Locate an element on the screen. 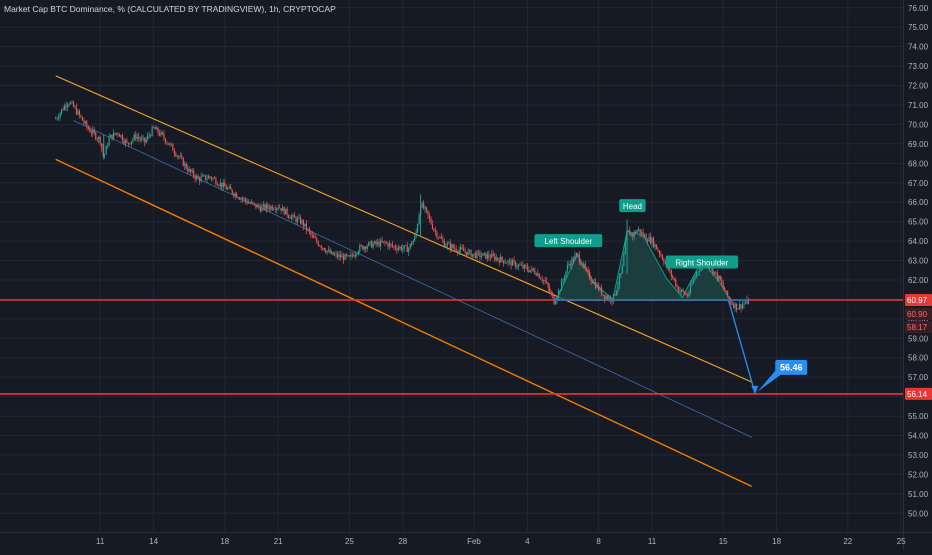  x-tick-label: 8 is located at coordinates (598, 541).